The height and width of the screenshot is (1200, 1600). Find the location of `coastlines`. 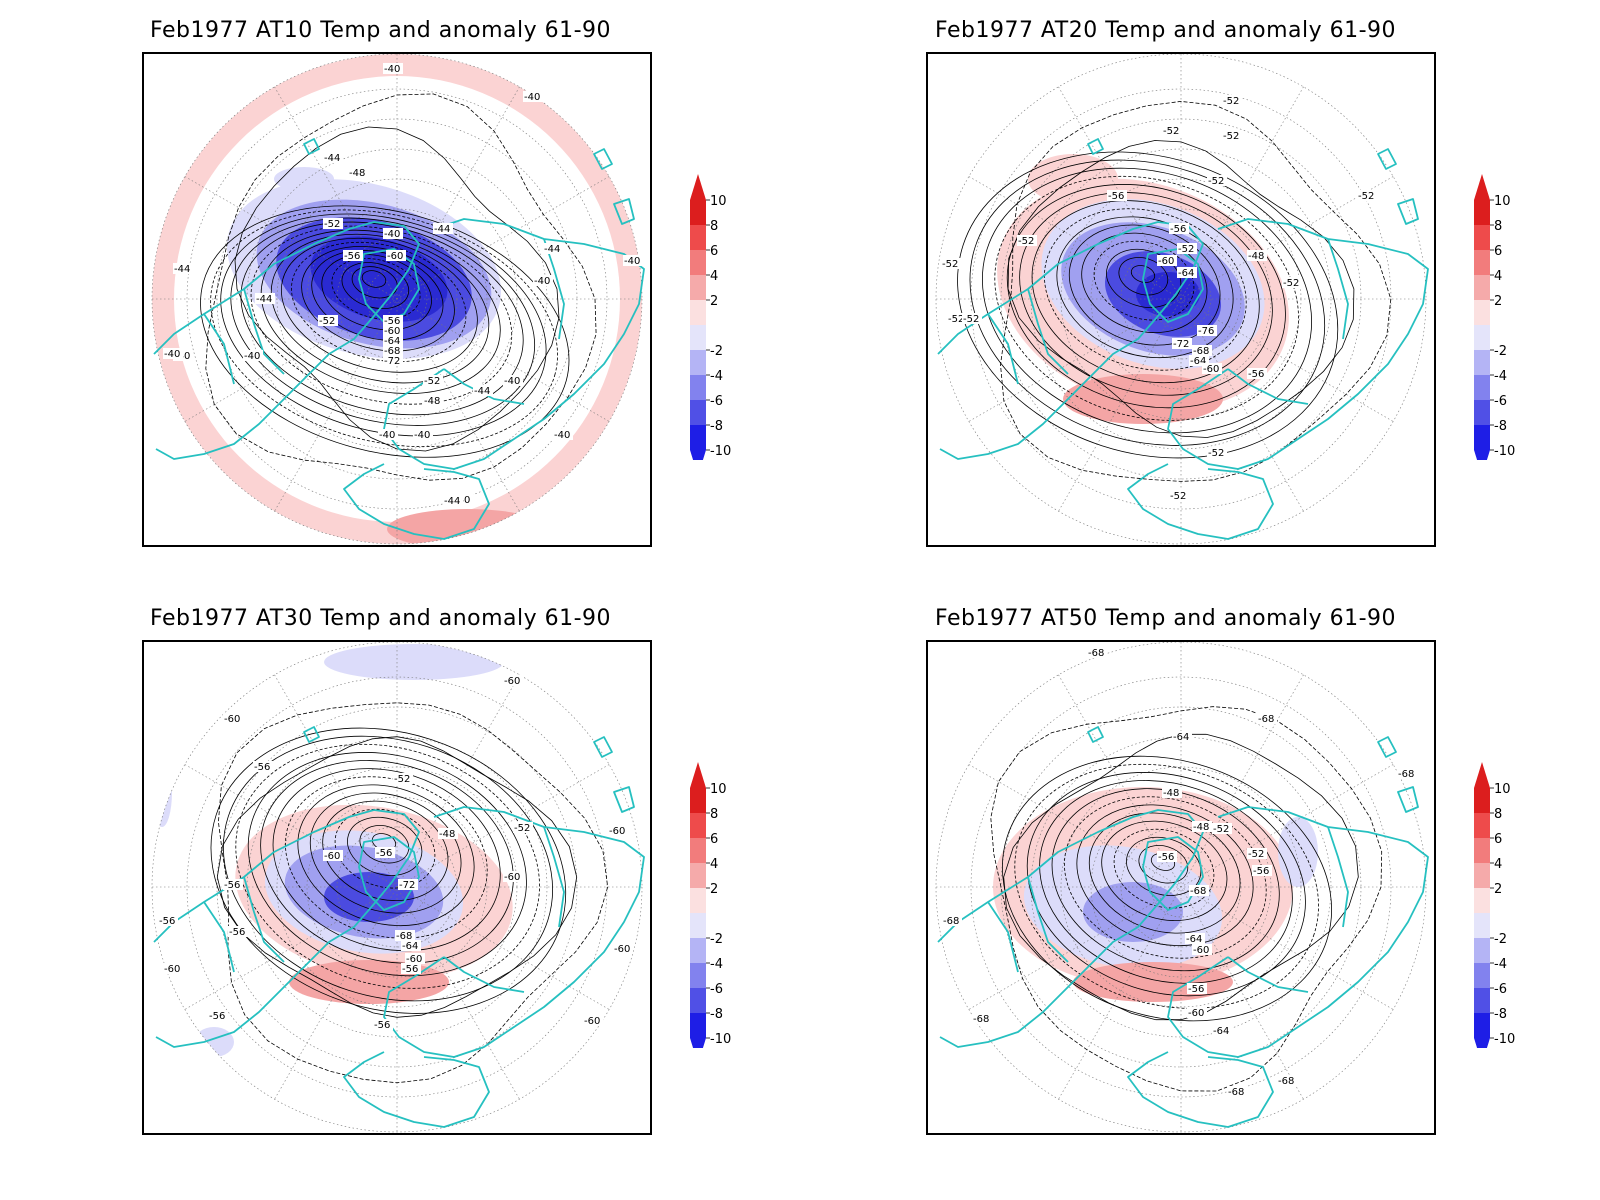

coastlines is located at coordinates (1183, 339).